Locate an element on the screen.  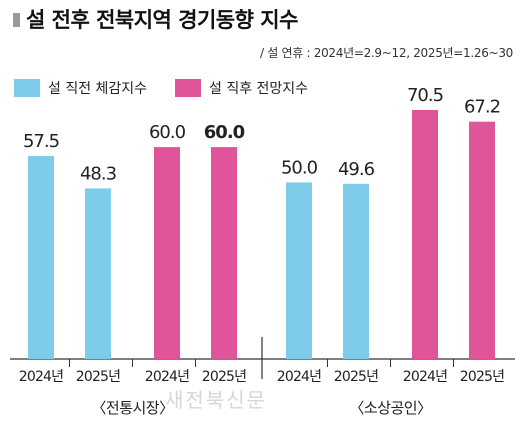
watermark: 새전북신문 is located at coordinates (216, 400).